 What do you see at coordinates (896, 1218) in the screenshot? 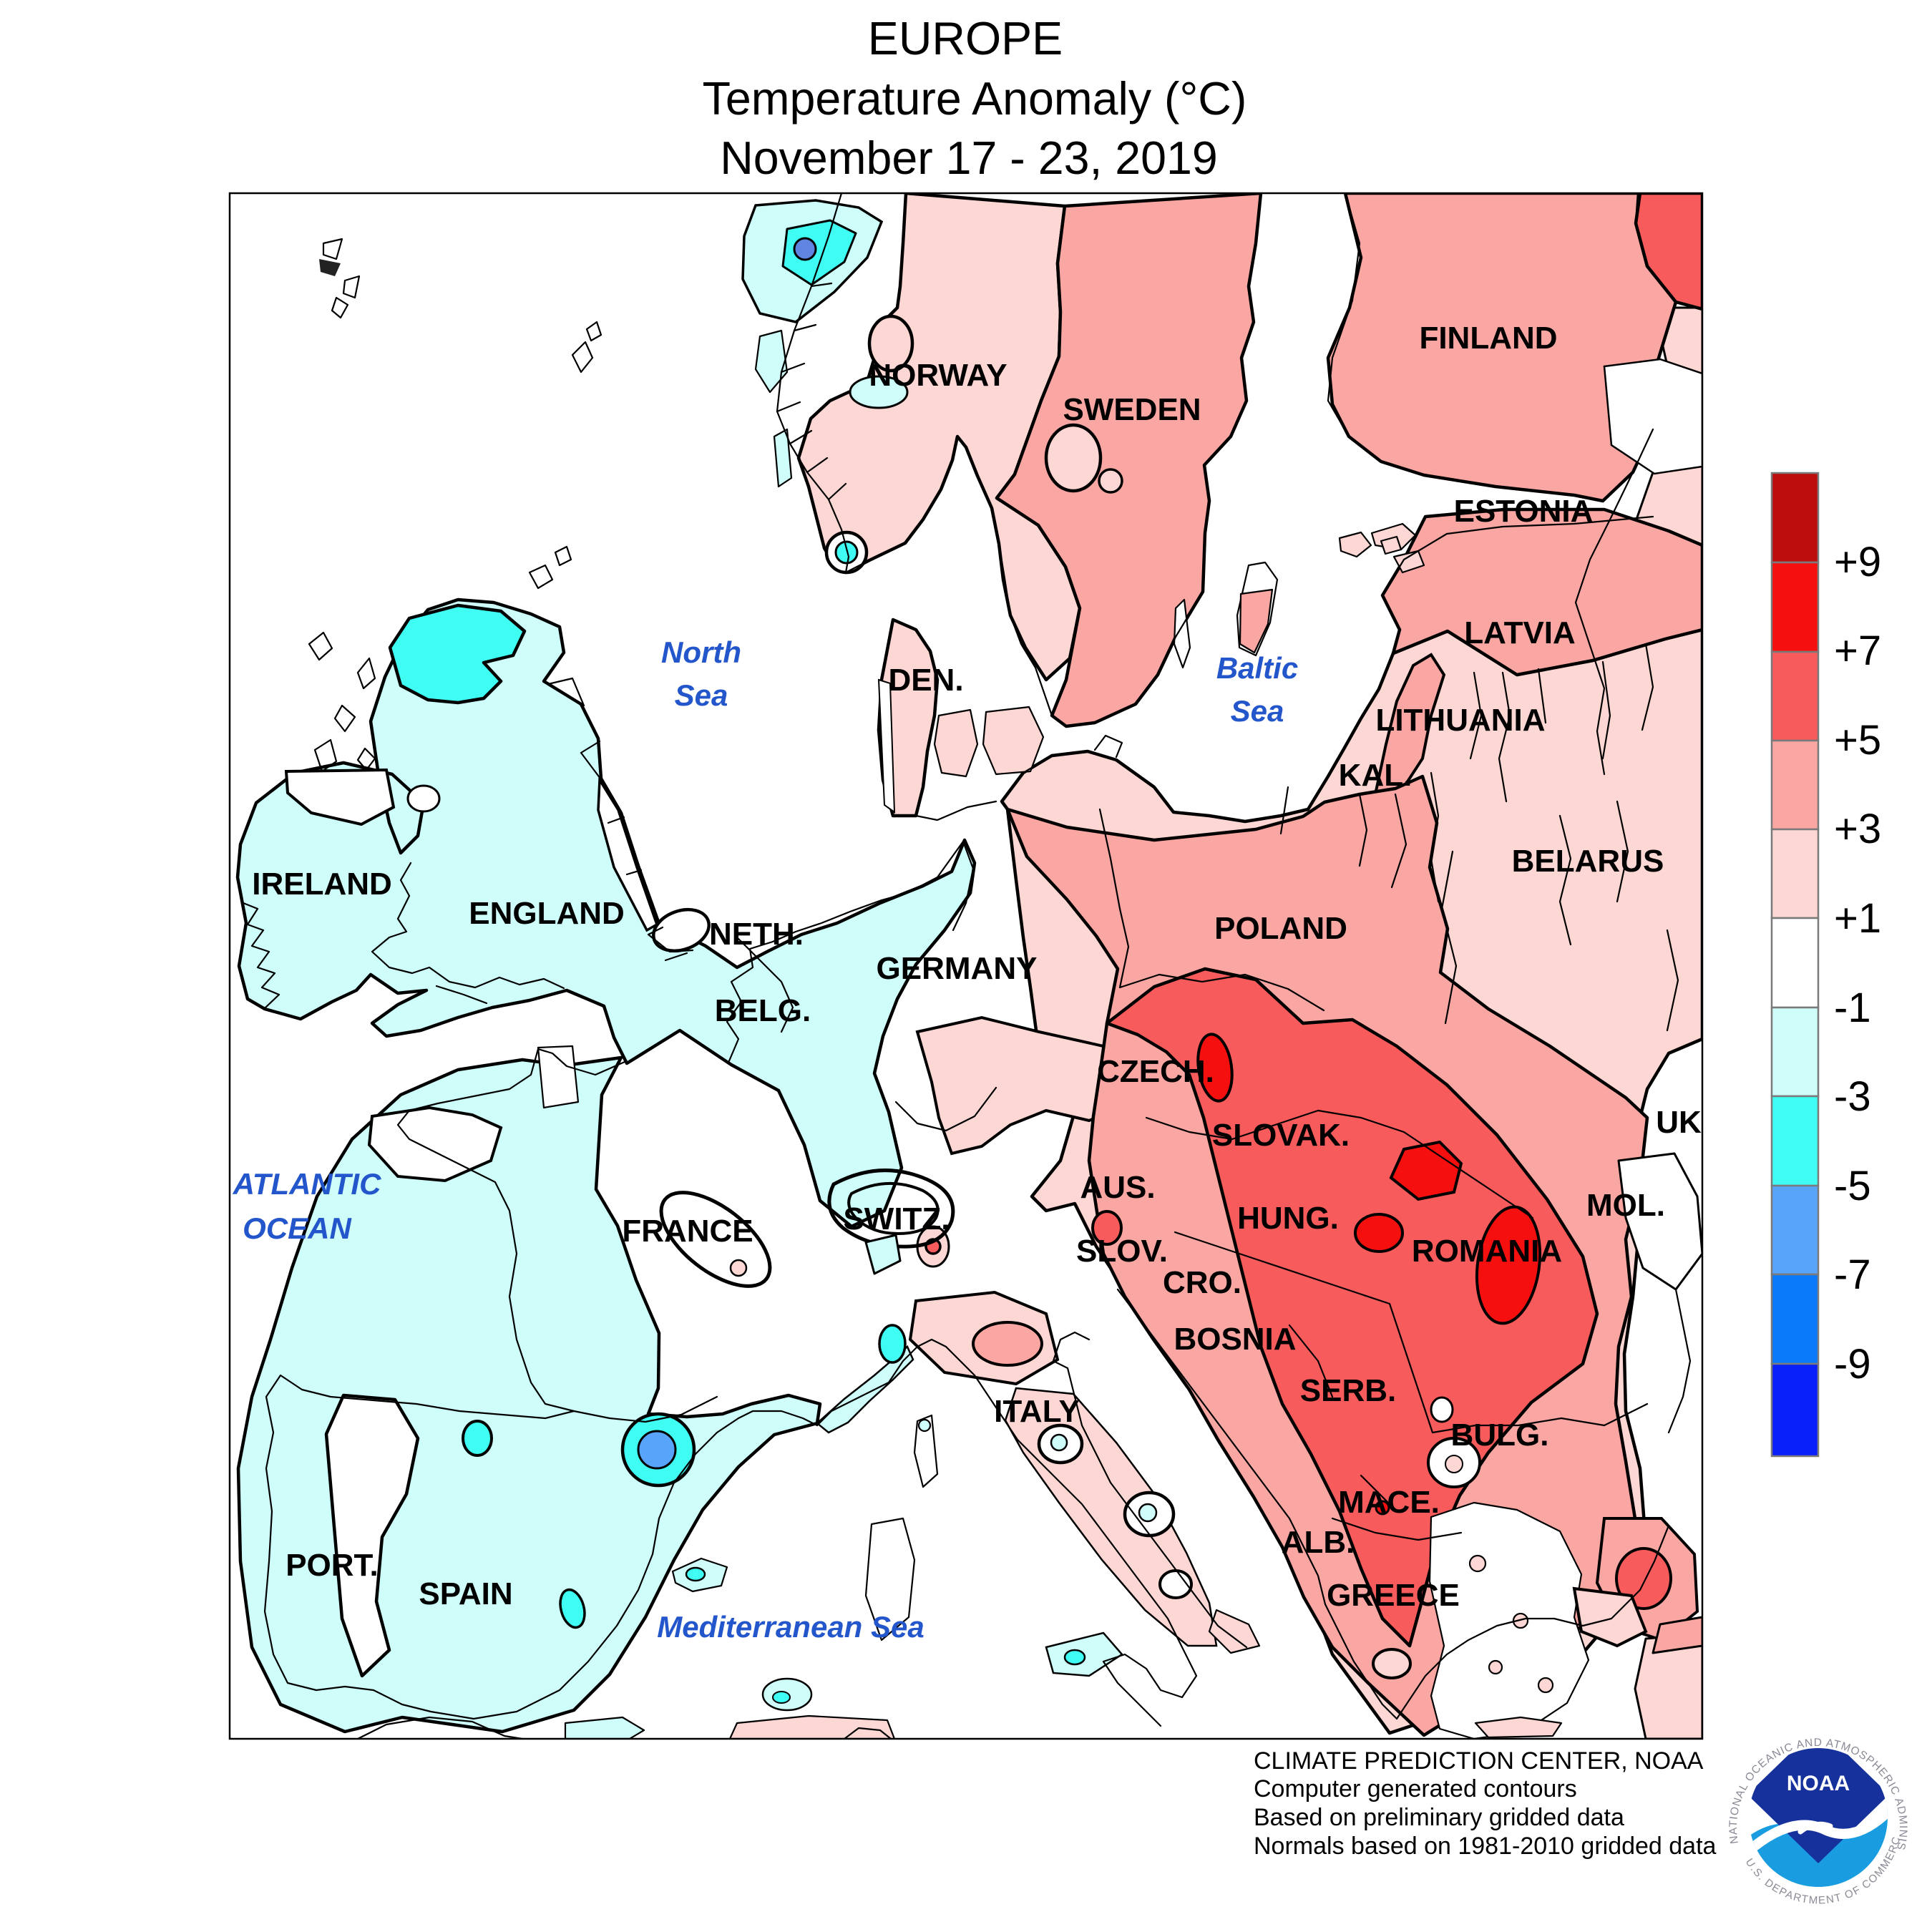
I see `svg-text: SWITZ.` at bounding box center [896, 1218].